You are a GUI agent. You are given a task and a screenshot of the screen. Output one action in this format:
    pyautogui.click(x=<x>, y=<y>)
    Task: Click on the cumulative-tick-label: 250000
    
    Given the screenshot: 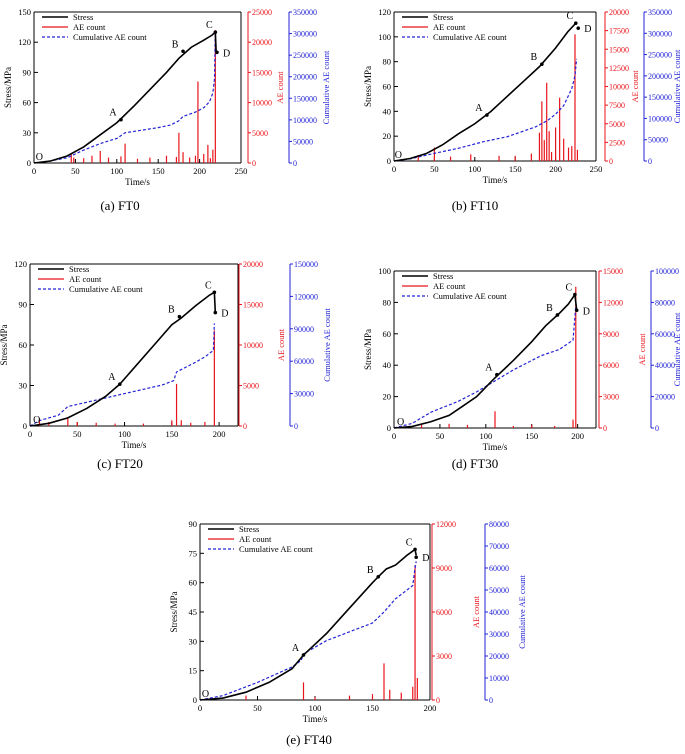 What is the action you would take?
    pyautogui.click(x=305, y=55)
    